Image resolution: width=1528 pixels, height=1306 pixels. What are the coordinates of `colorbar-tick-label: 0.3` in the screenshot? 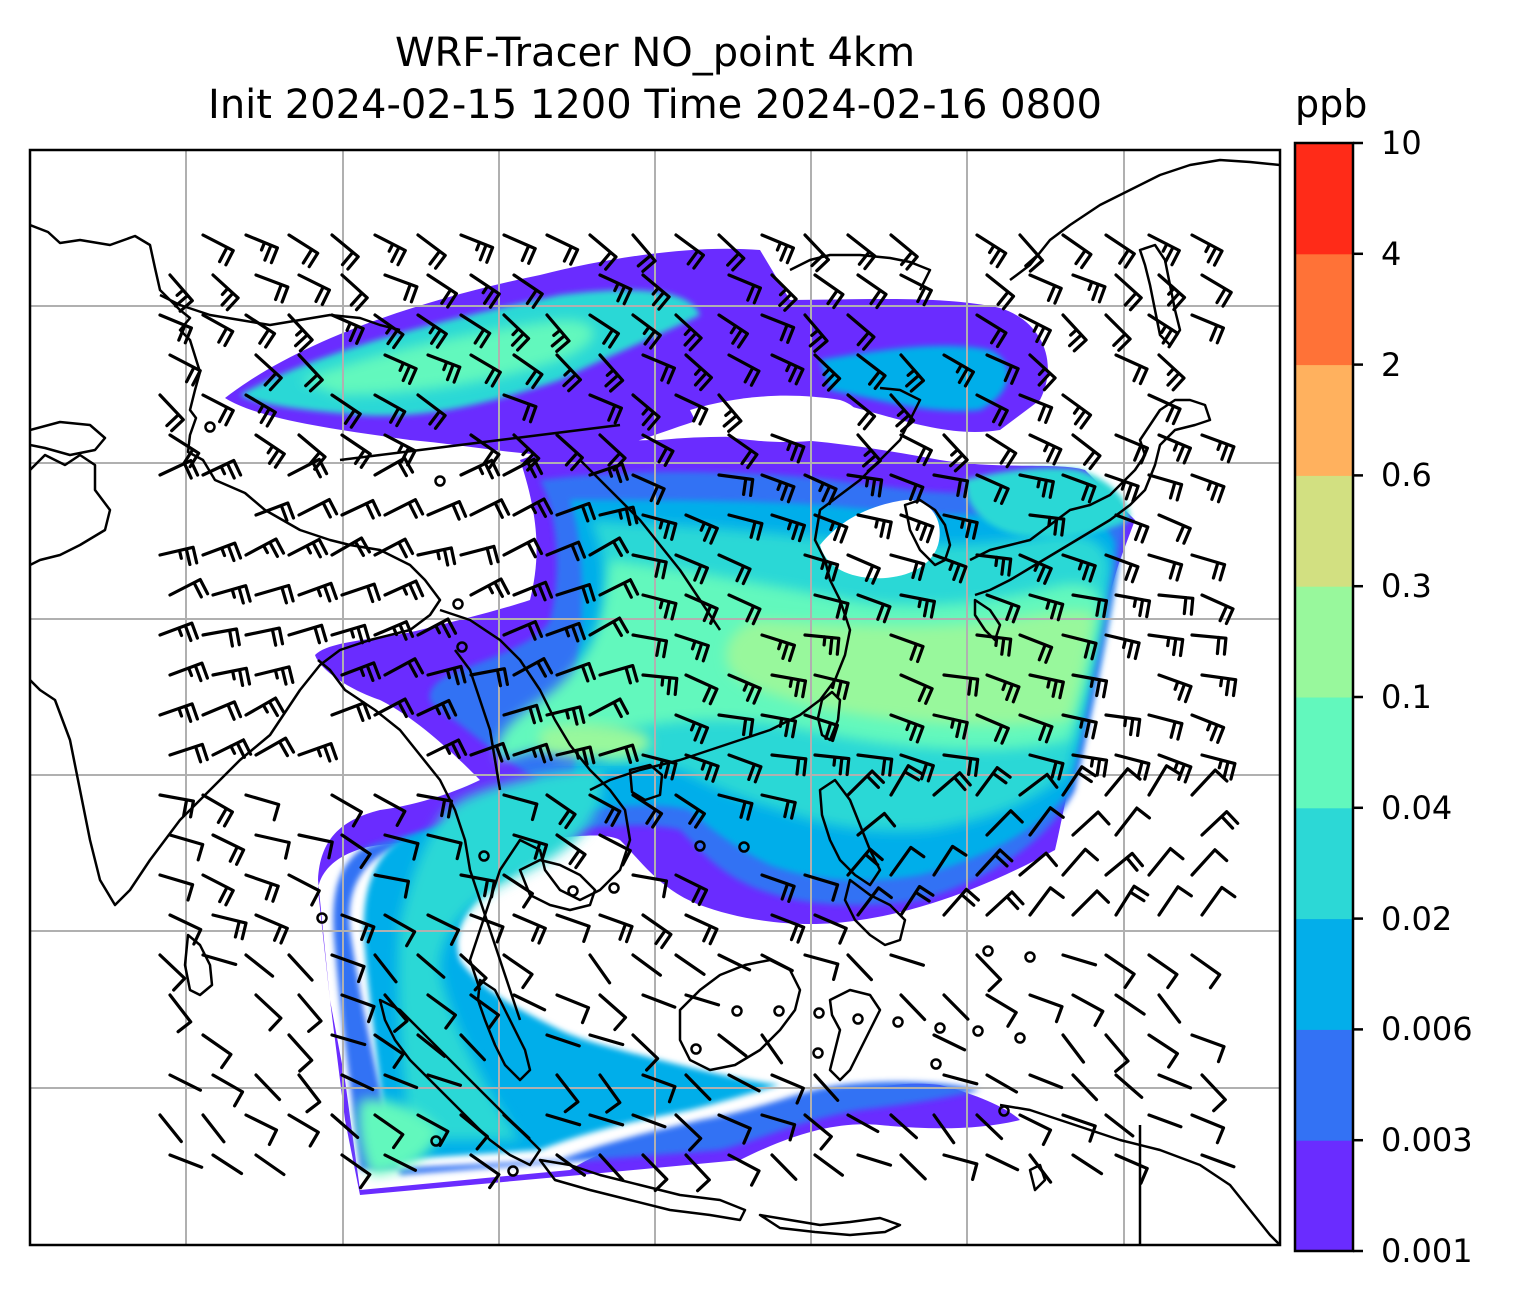 It's located at (1406, 586).